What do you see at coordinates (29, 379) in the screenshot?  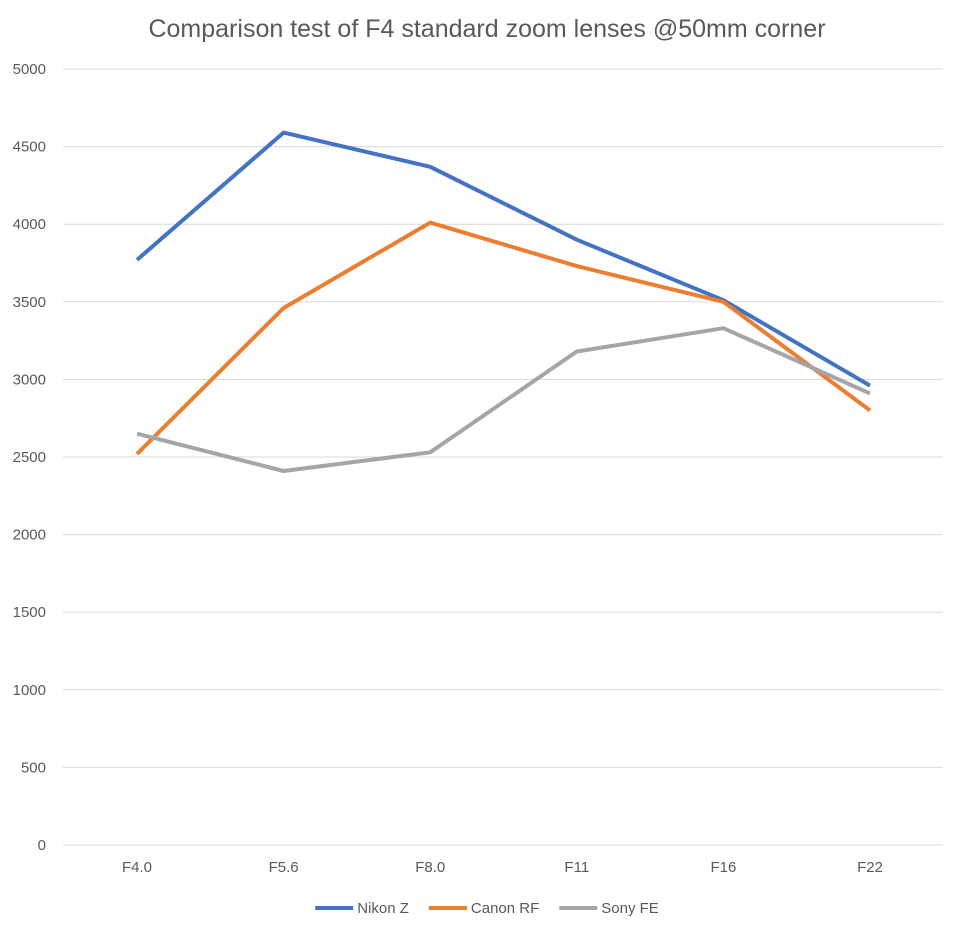 I see `y-tick-label: 3000` at bounding box center [29, 379].